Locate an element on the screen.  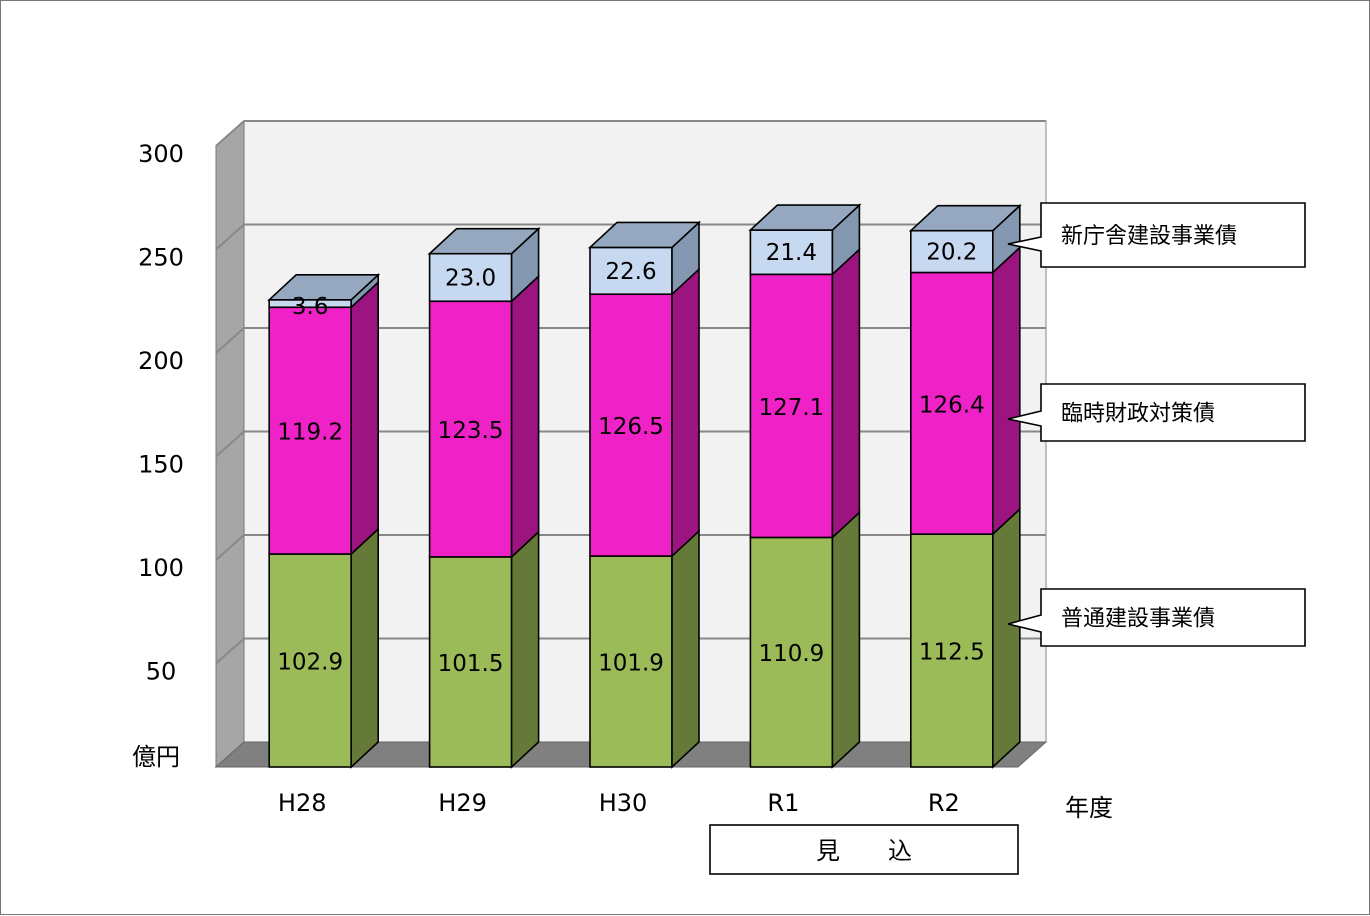
data-label-R1-1: 127.1 is located at coordinates (791, 408).